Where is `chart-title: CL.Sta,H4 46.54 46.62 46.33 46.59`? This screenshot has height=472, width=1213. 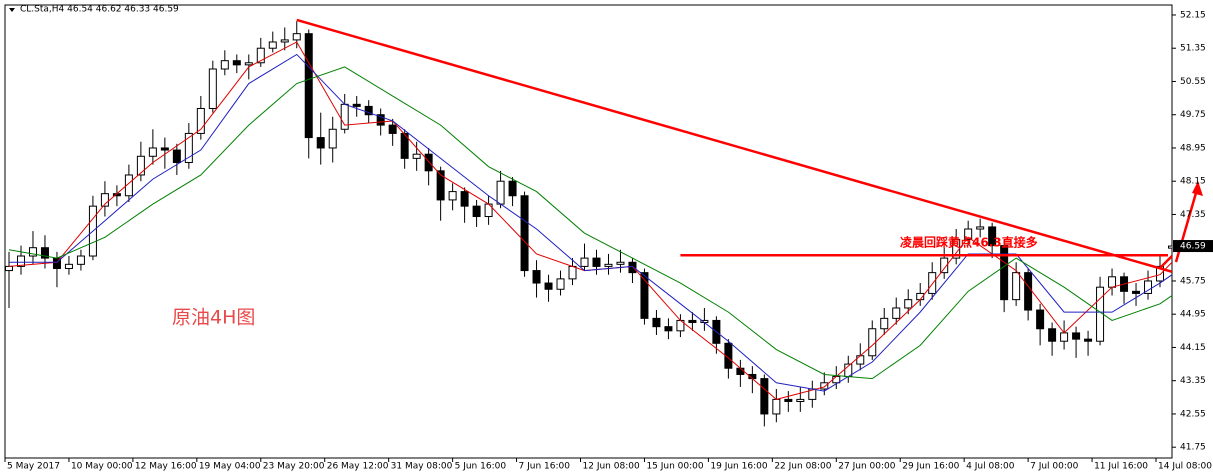 chart-title: CL.Sta,H4 46.54 46.62 46.33 46.59 is located at coordinates (99, 10).